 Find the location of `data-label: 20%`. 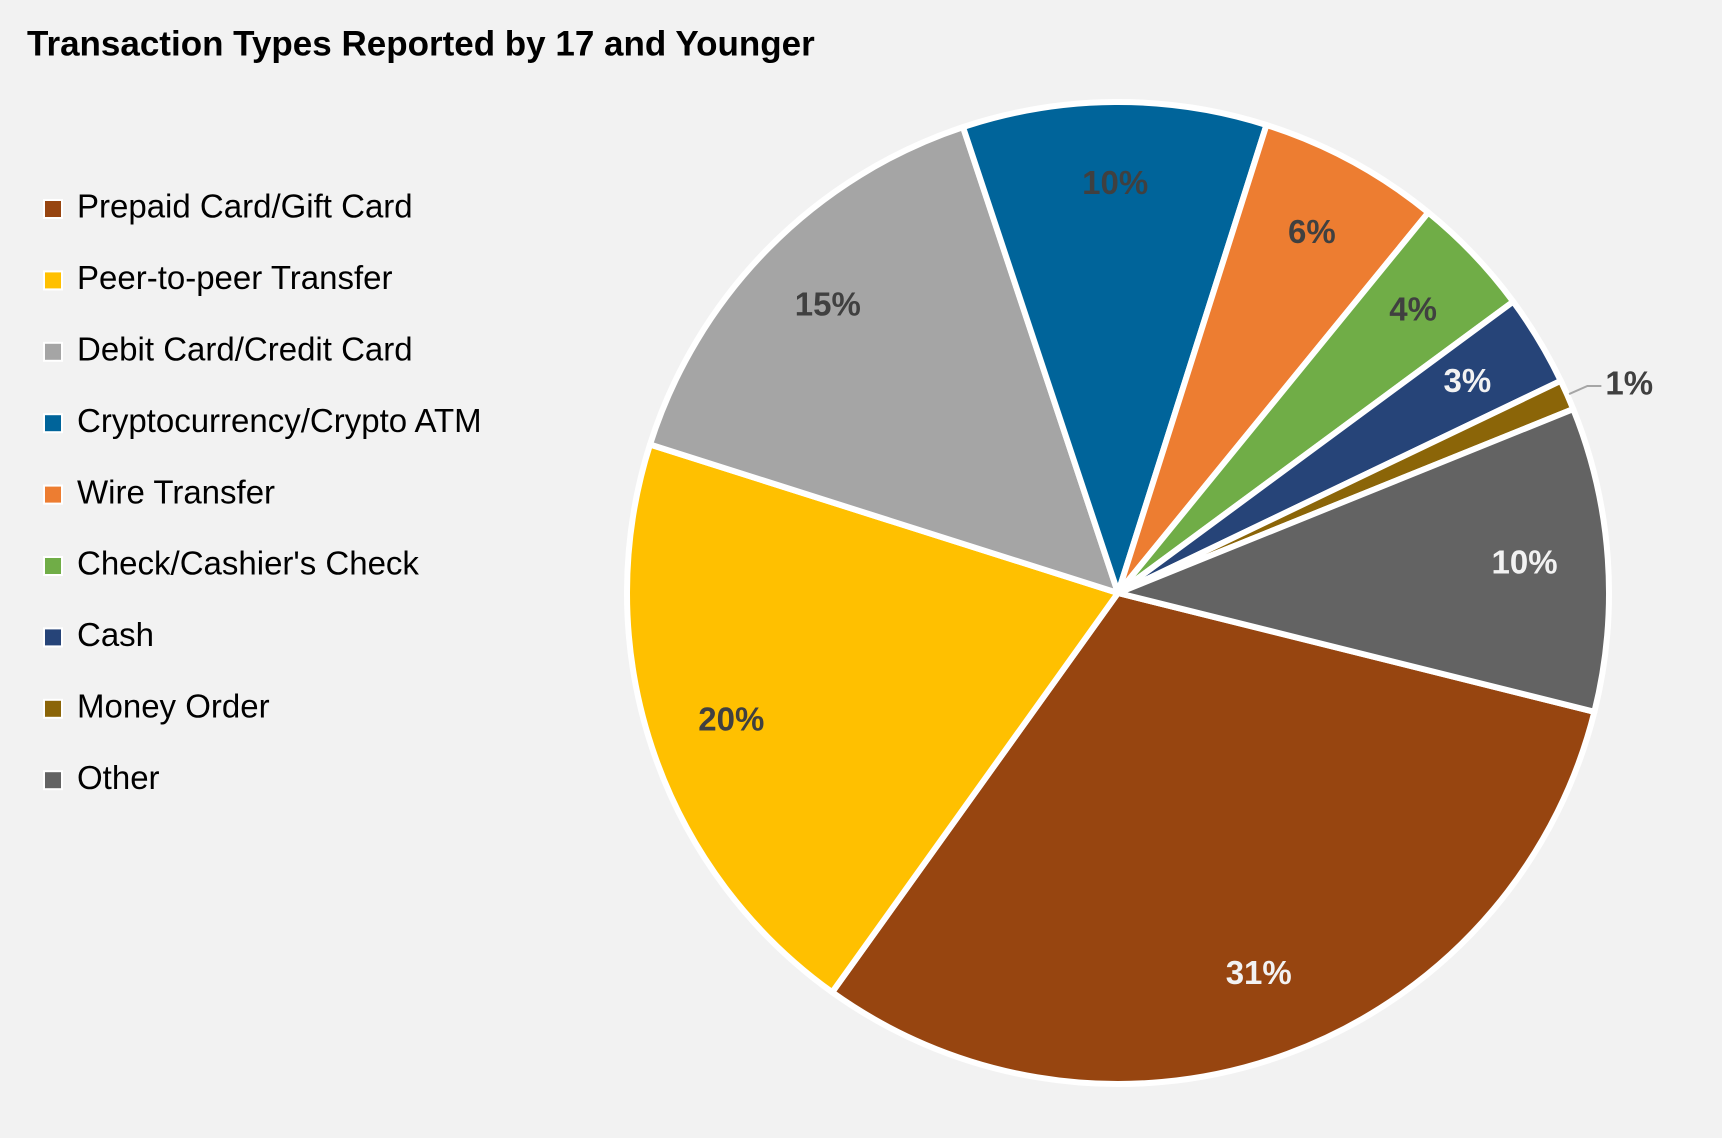

data-label: 20% is located at coordinates (731, 718).